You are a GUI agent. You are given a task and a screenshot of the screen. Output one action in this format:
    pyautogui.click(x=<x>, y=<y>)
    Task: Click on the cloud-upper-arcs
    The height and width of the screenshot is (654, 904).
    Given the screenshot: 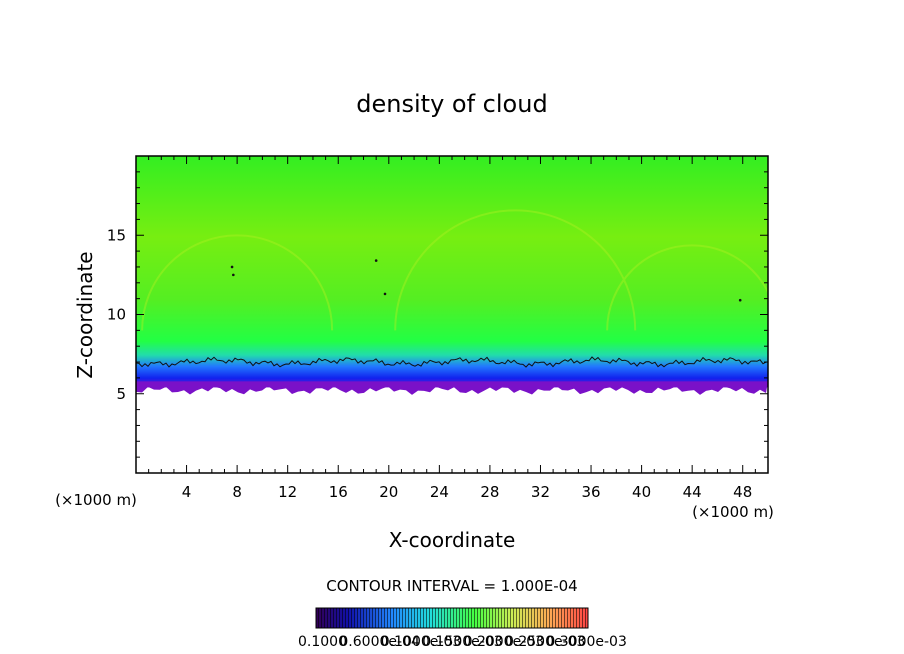 What is the action you would take?
    pyautogui.click(x=454, y=270)
    